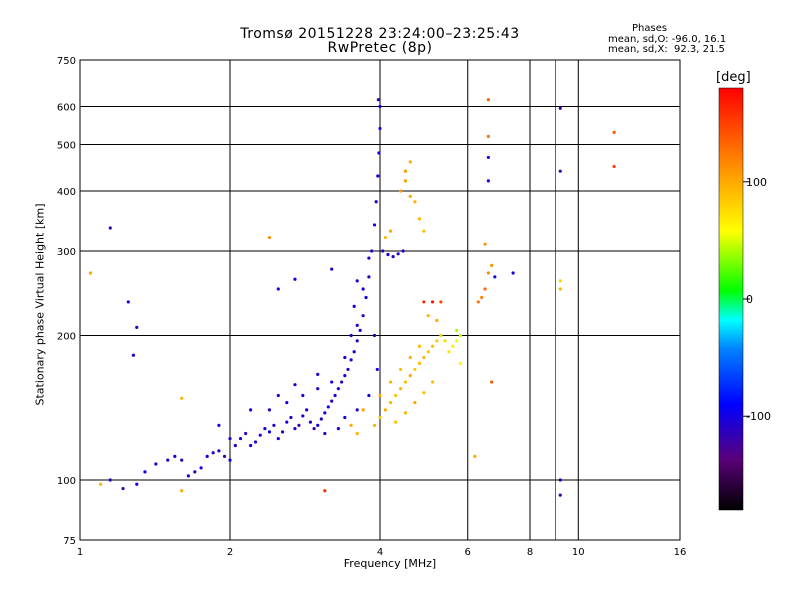  I want to click on x-axis-label: Frequency [MHz], so click(390, 563).